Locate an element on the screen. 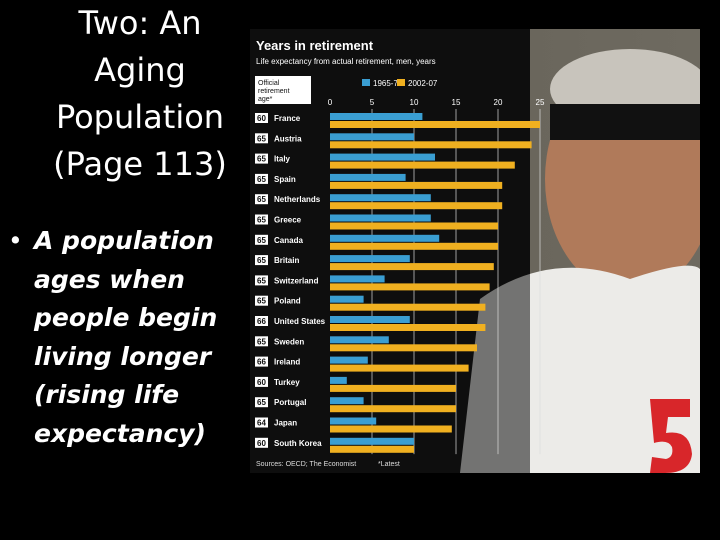 This screenshot has width=720, height=540. x-tick-label: 0 is located at coordinates (330, 102).